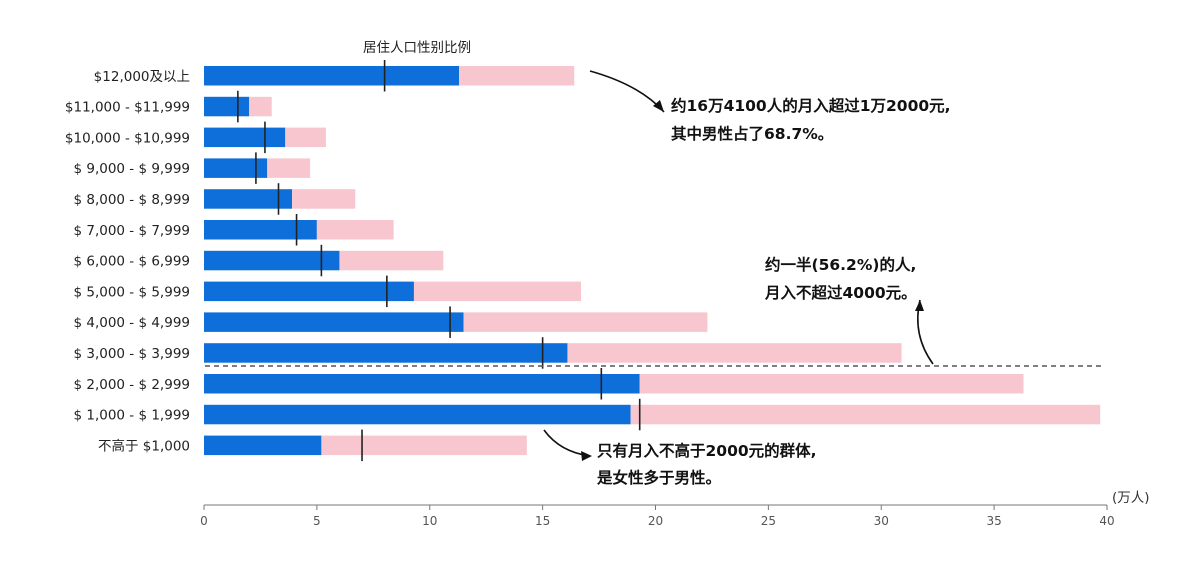 Image resolution: width=1200 pixels, height=574 pixels. I want to click on annotation-bottom-line2: 是女性多于男性。, so click(658, 477).